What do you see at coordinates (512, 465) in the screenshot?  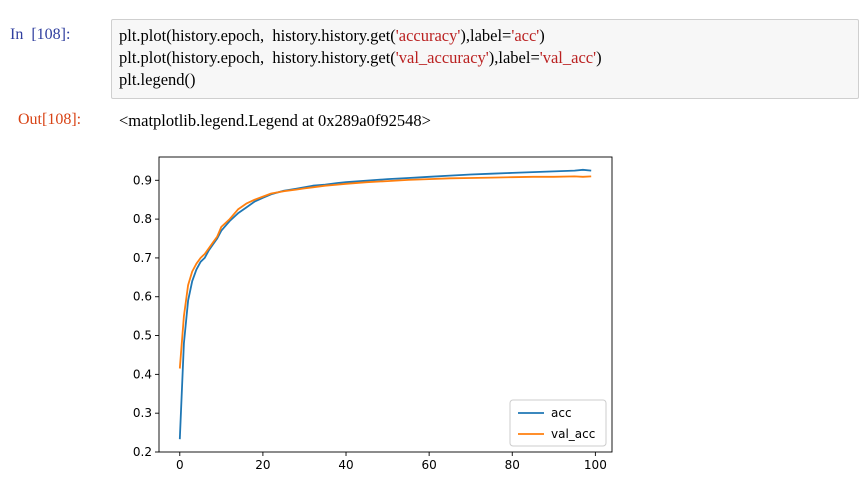 I see `x-tick-label: 80` at bounding box center [512, 465].